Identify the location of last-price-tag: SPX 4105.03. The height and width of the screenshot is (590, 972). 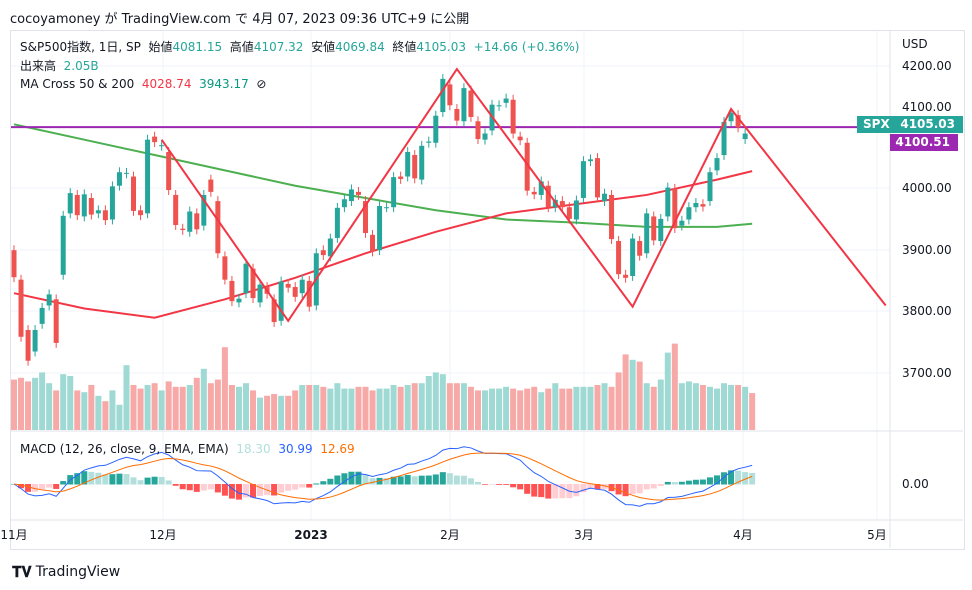
(910, 124).